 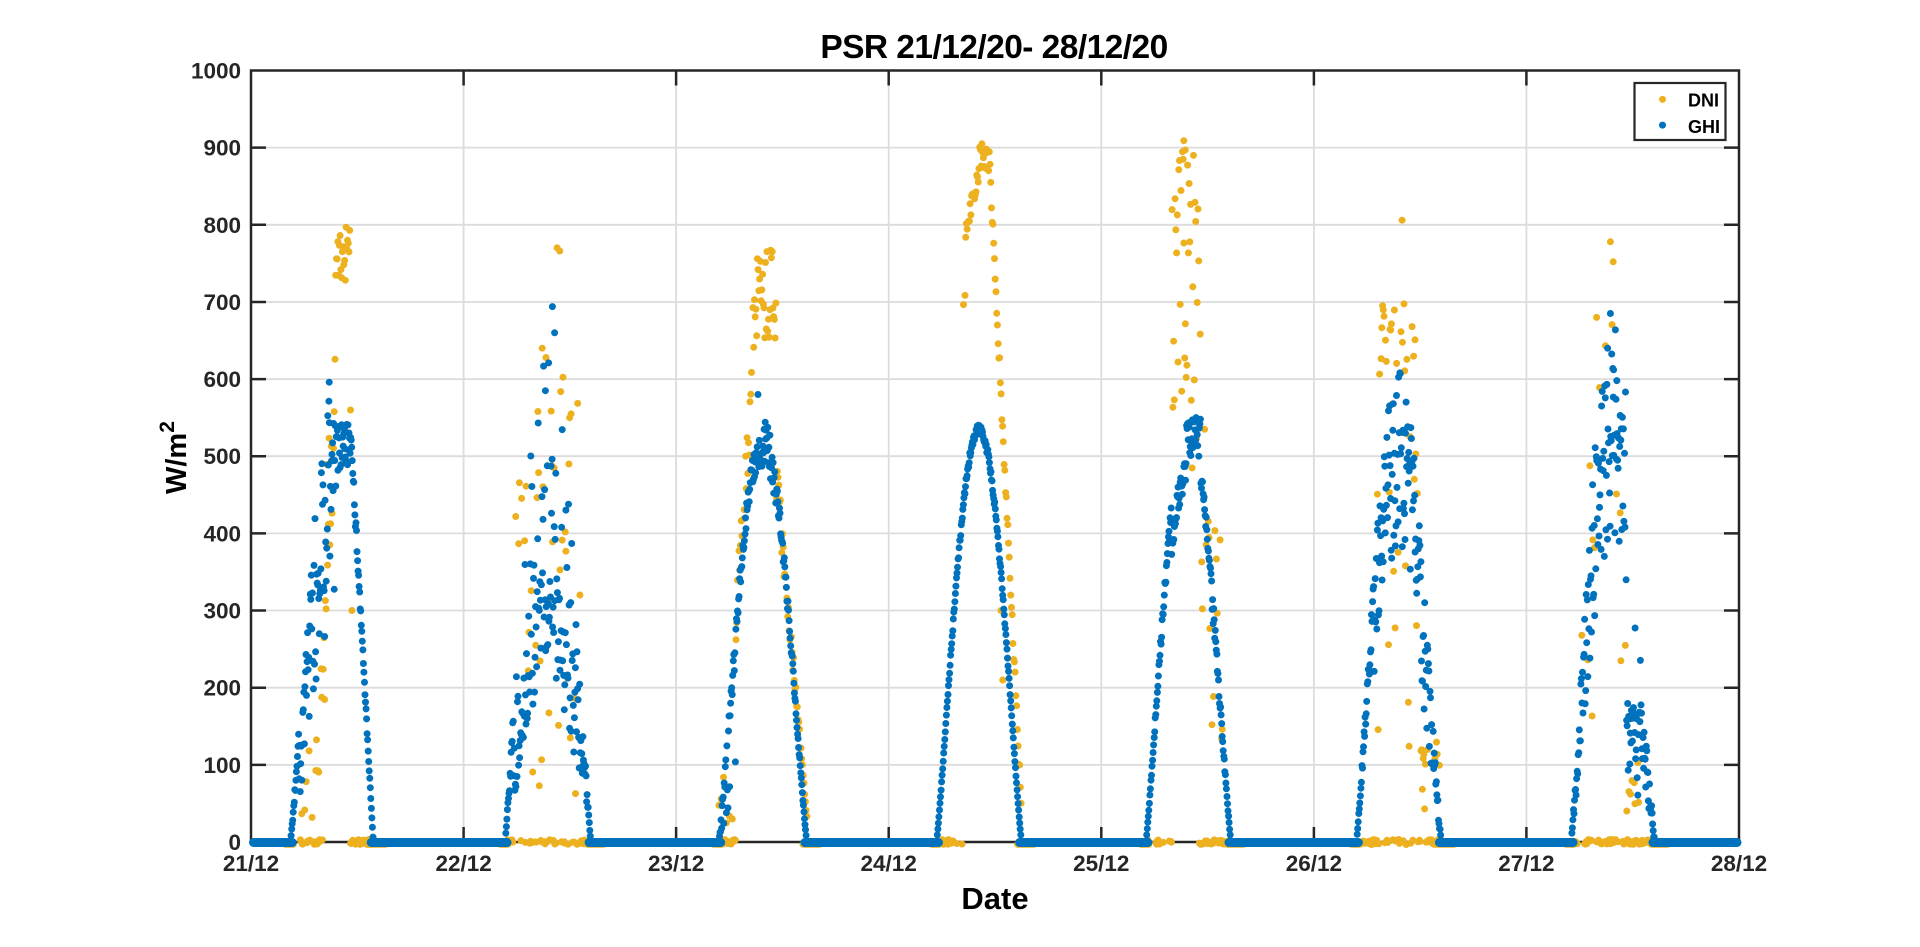 I want to click on svg-text: 300, so click(x=222, y=611).